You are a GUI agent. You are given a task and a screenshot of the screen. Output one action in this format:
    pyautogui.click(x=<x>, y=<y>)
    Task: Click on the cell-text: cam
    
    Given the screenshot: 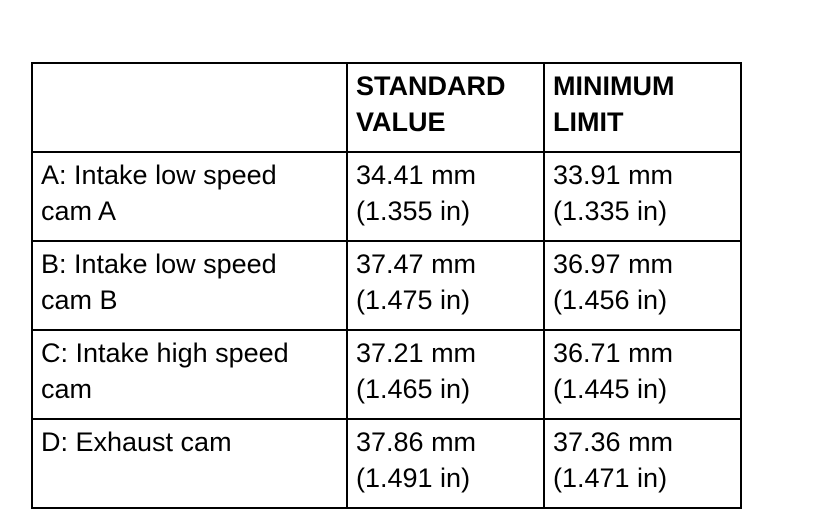 What is the action you would take?
    pyautogui.click(x=67, y=389)
    